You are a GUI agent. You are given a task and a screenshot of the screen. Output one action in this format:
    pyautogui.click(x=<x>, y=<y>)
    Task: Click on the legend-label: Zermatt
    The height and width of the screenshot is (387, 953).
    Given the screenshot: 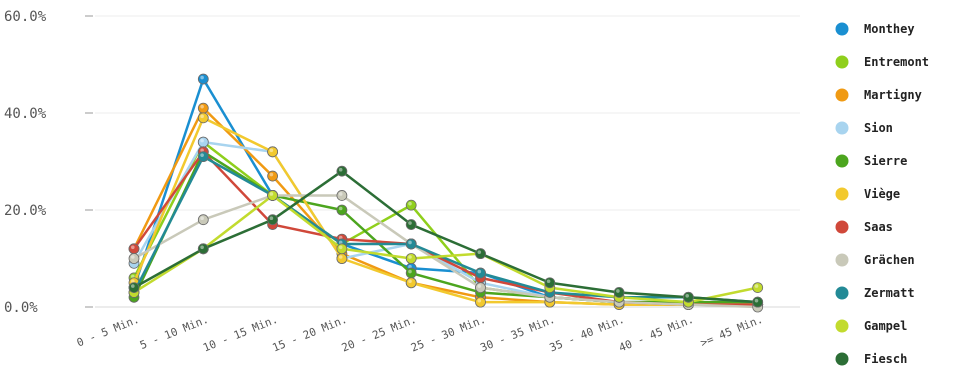 What is the action you would take?
    pyautogui.click(x=889, y=293)
    